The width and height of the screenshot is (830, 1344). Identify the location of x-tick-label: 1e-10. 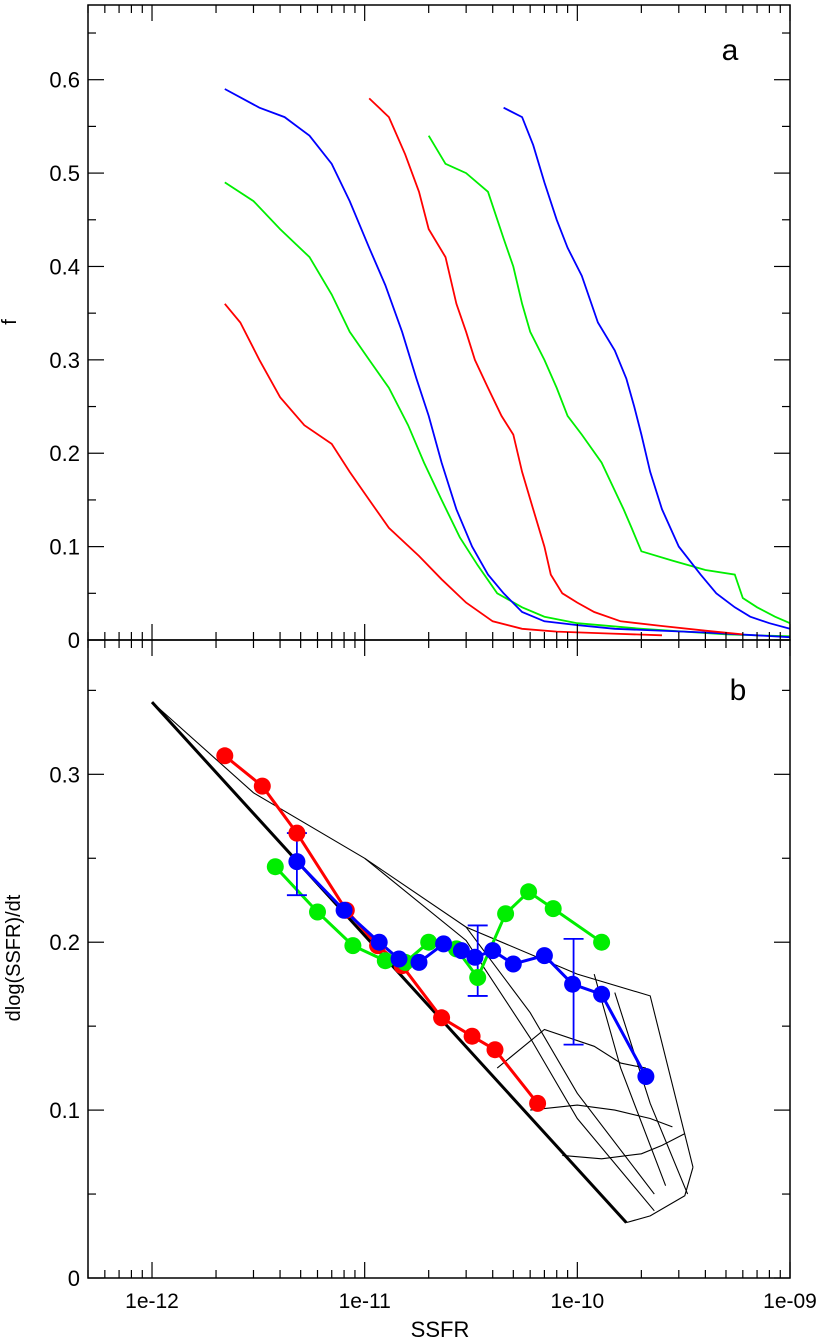
(577, 1301).